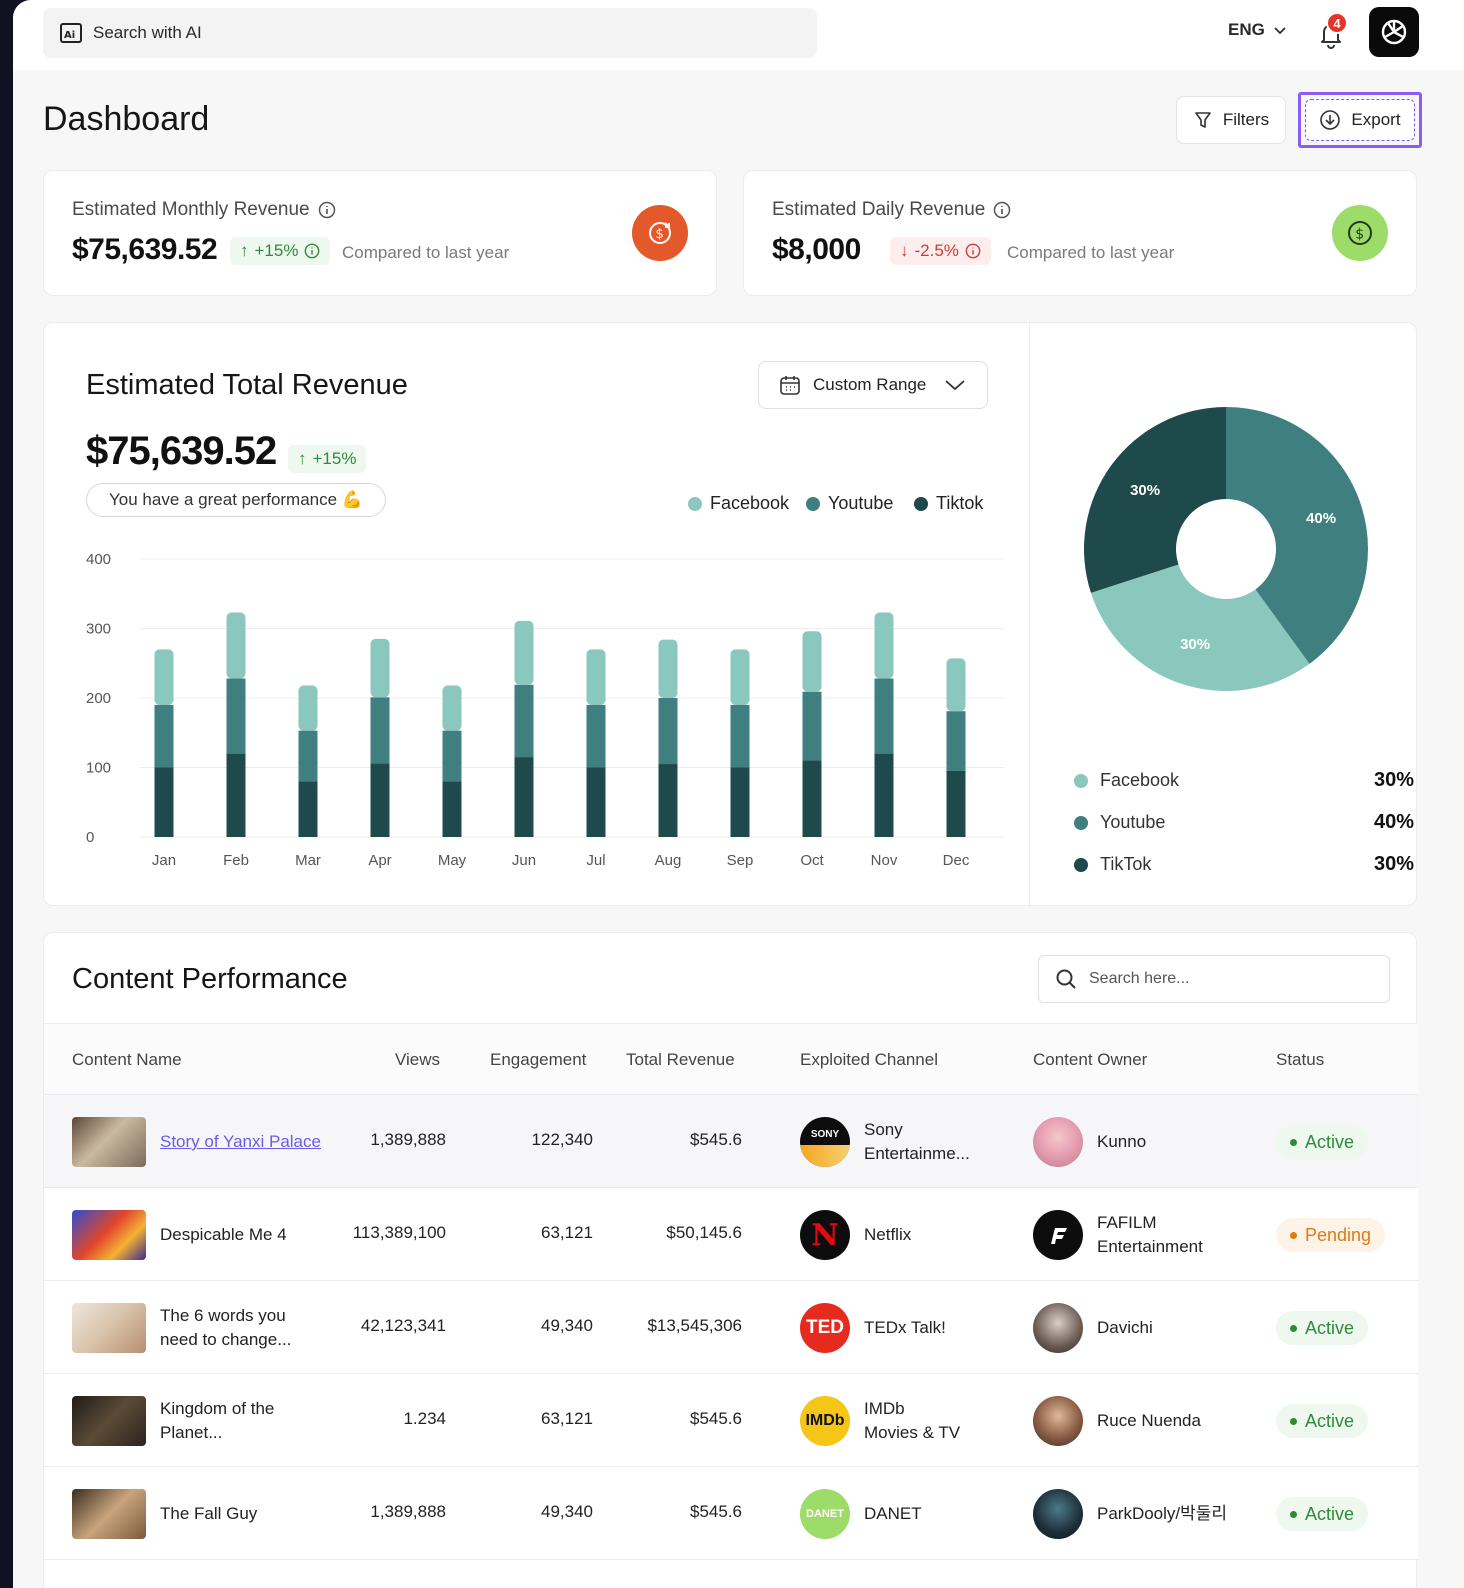 The width and height of the screenshot is (1464, 1588). What do you see at coordinates (126, 119) in the screenshot?
I see `page-title: Dashboard` at bounding box center [126, 119].